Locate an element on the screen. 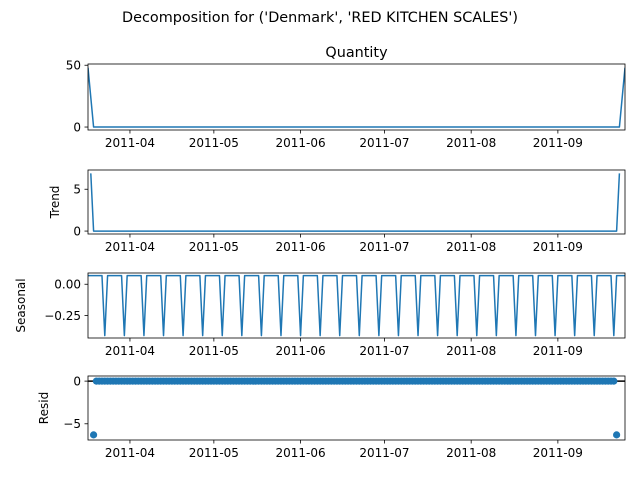 This screenshot has width=640, height=480. trend-line is located at coordinates (355, 202).